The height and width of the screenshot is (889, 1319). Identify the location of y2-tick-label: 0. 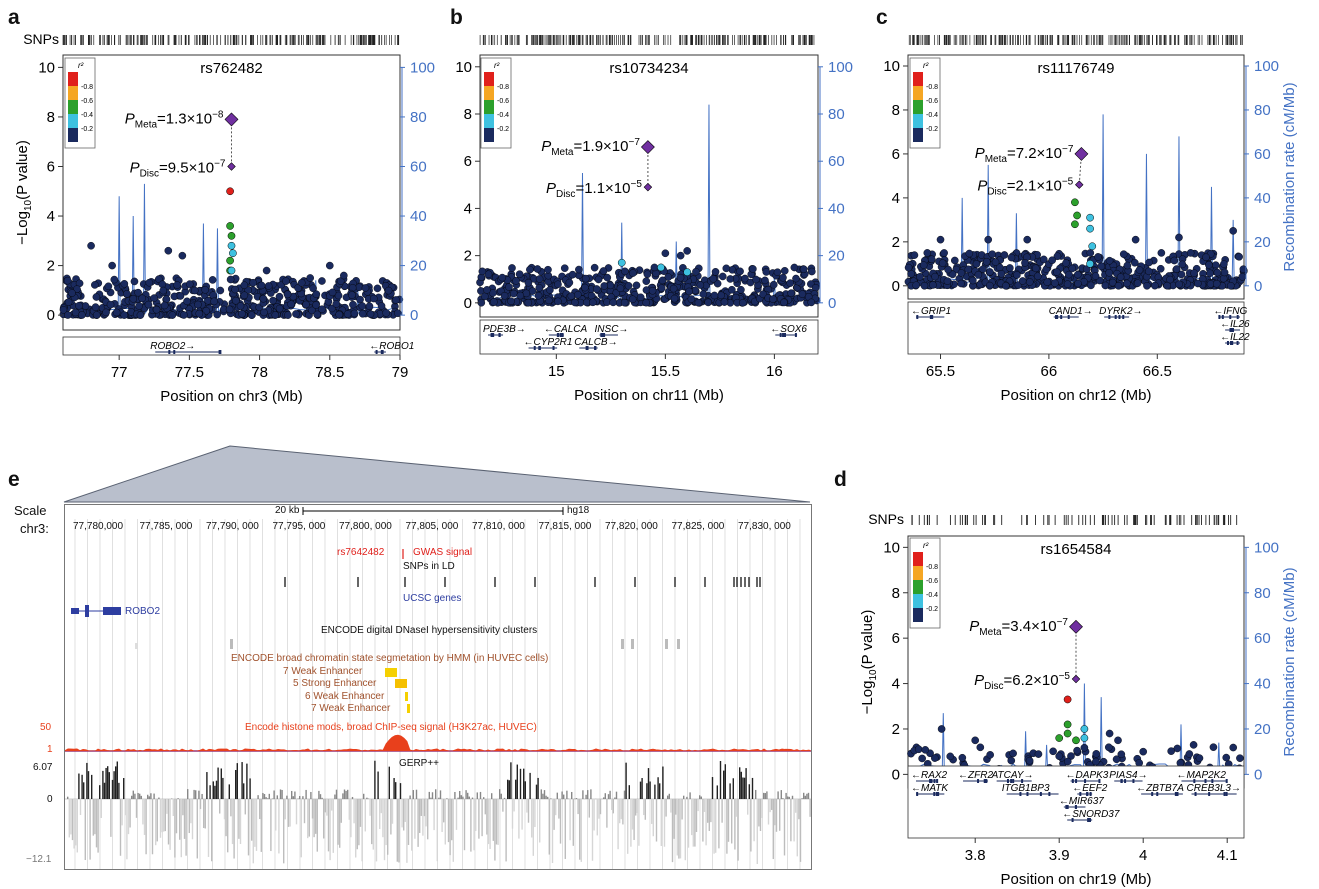
(832, 303).